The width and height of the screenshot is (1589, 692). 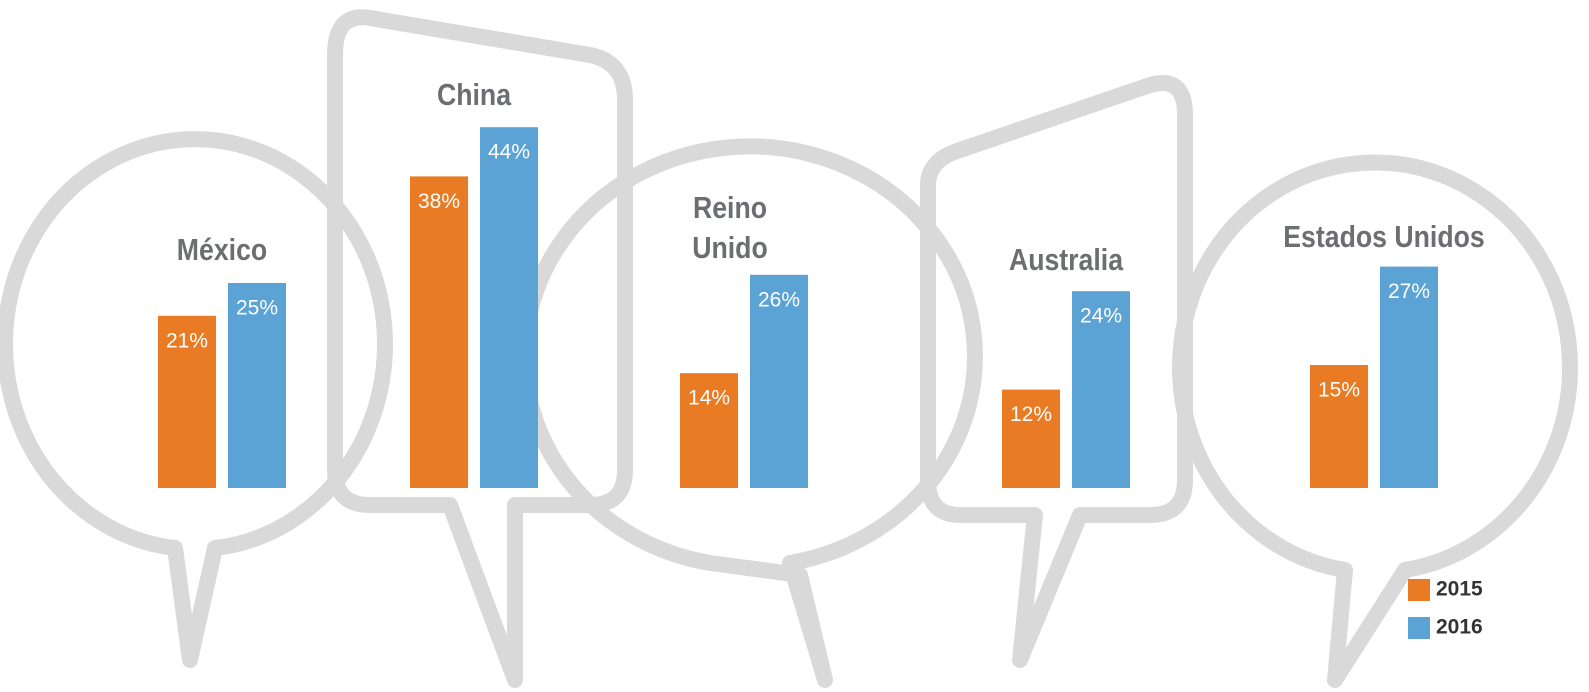 What do you see at coordinates (1409, 291) in the screenshot?
I see `value-label: 27%` at bounding box center [1409, 291].